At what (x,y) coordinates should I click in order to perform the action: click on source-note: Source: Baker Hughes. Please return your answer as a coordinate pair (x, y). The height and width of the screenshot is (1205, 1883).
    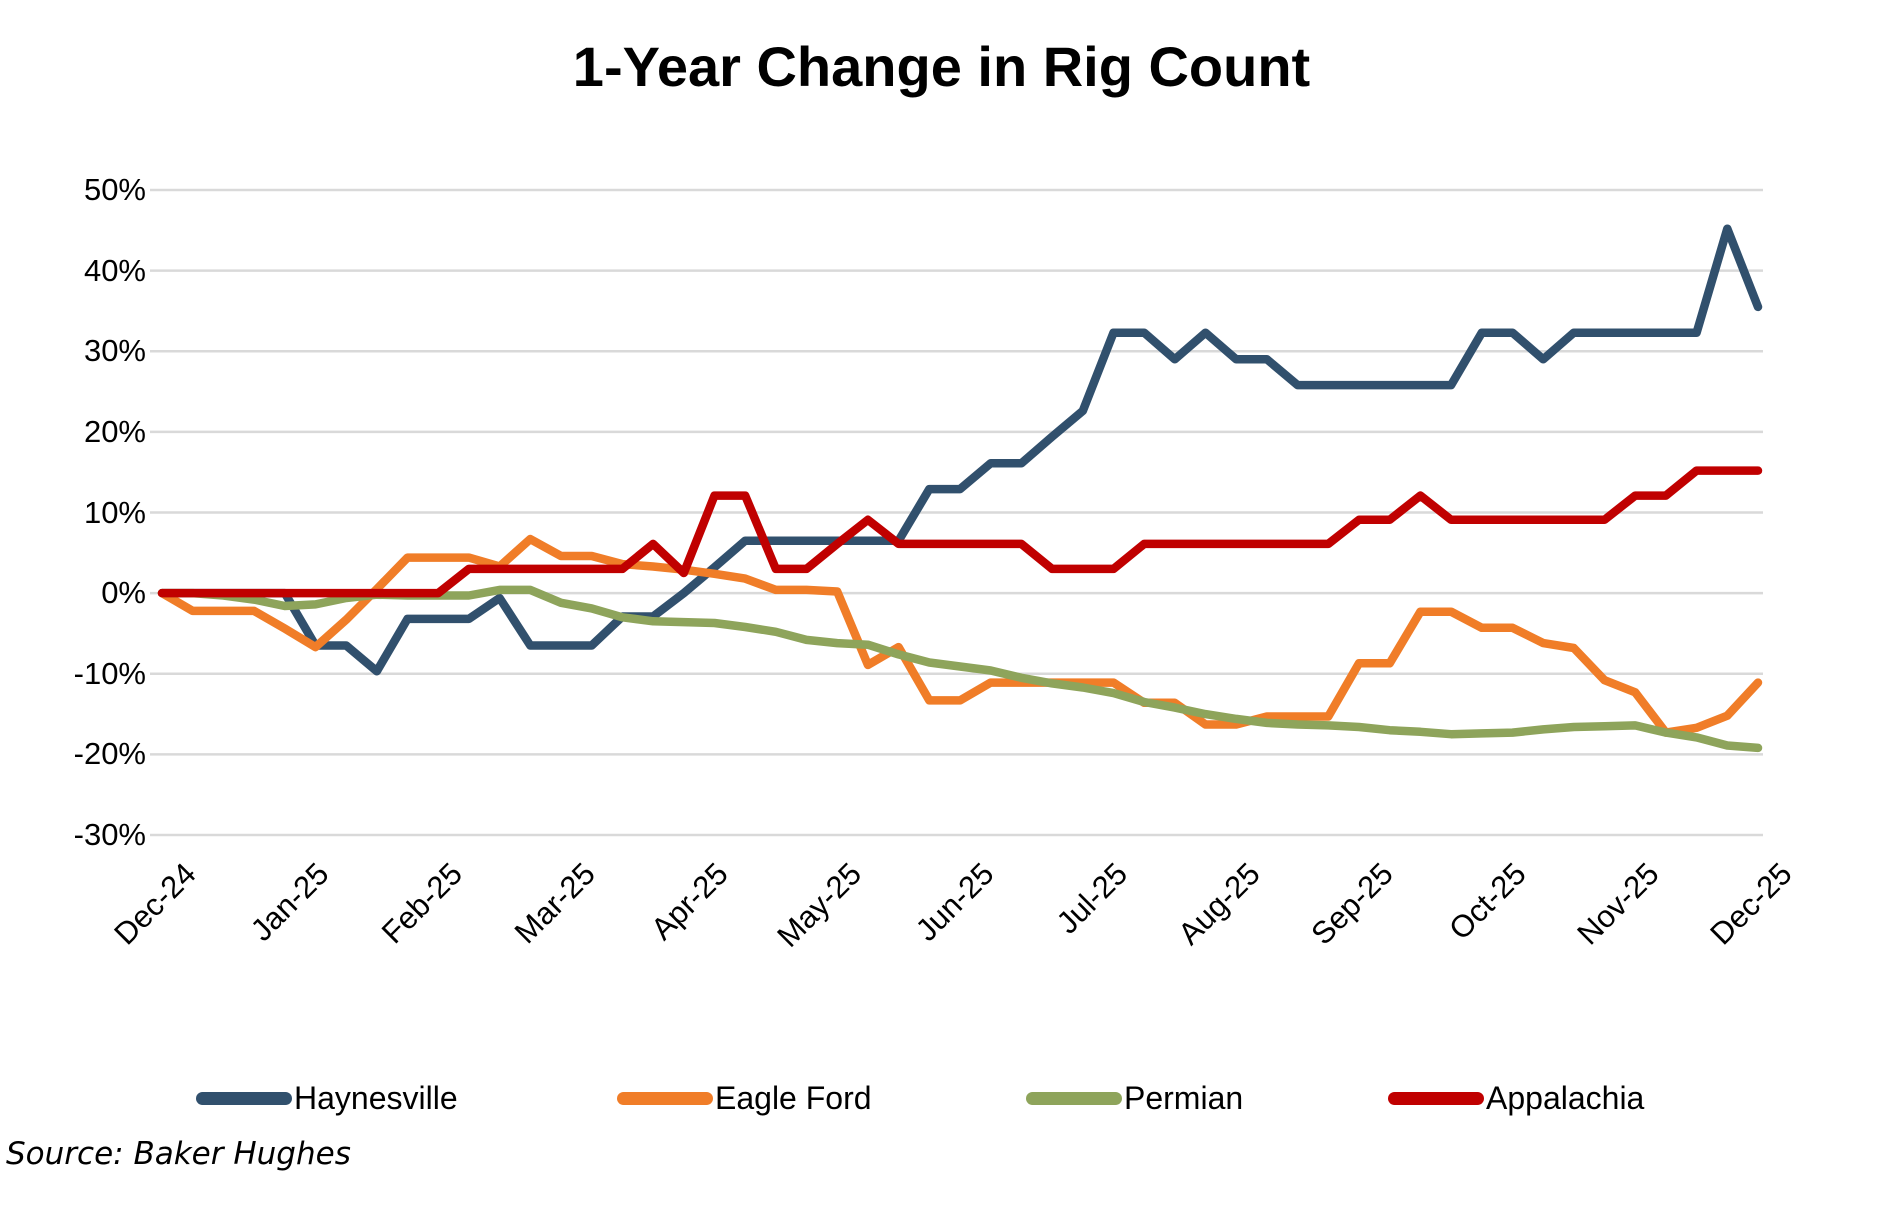
    Looking at the image, I should click on (178, 1154).